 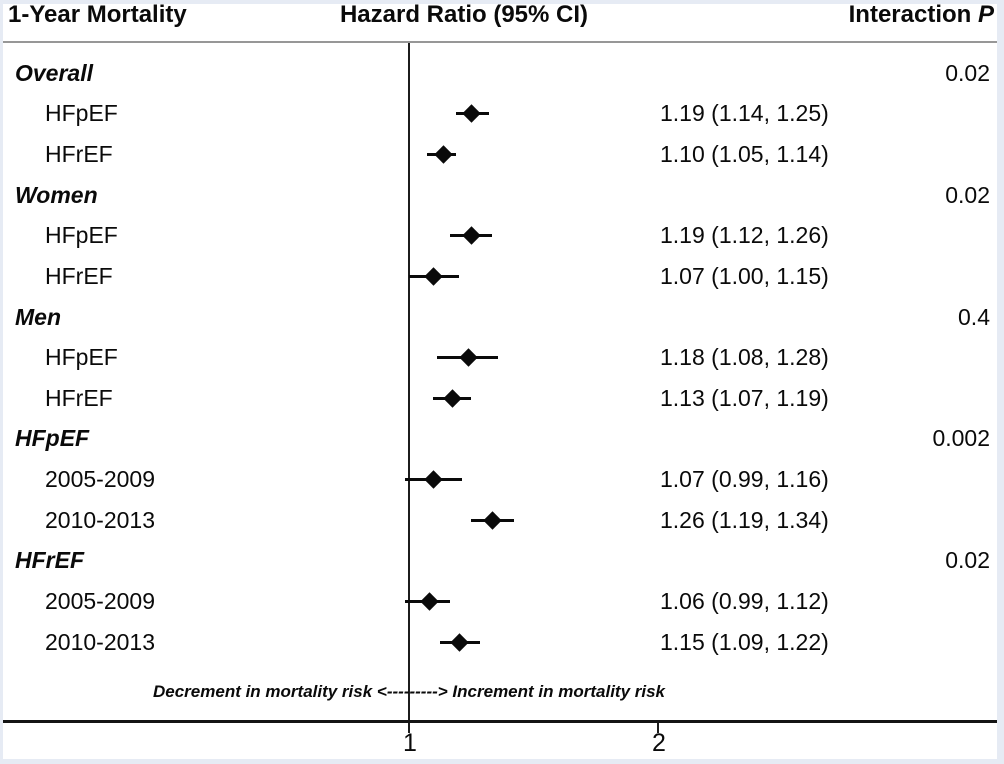 What do you see at coordinates (54, 72) in the screenshot?
I see `group-label: Overall` at bounding box center [54, 72].